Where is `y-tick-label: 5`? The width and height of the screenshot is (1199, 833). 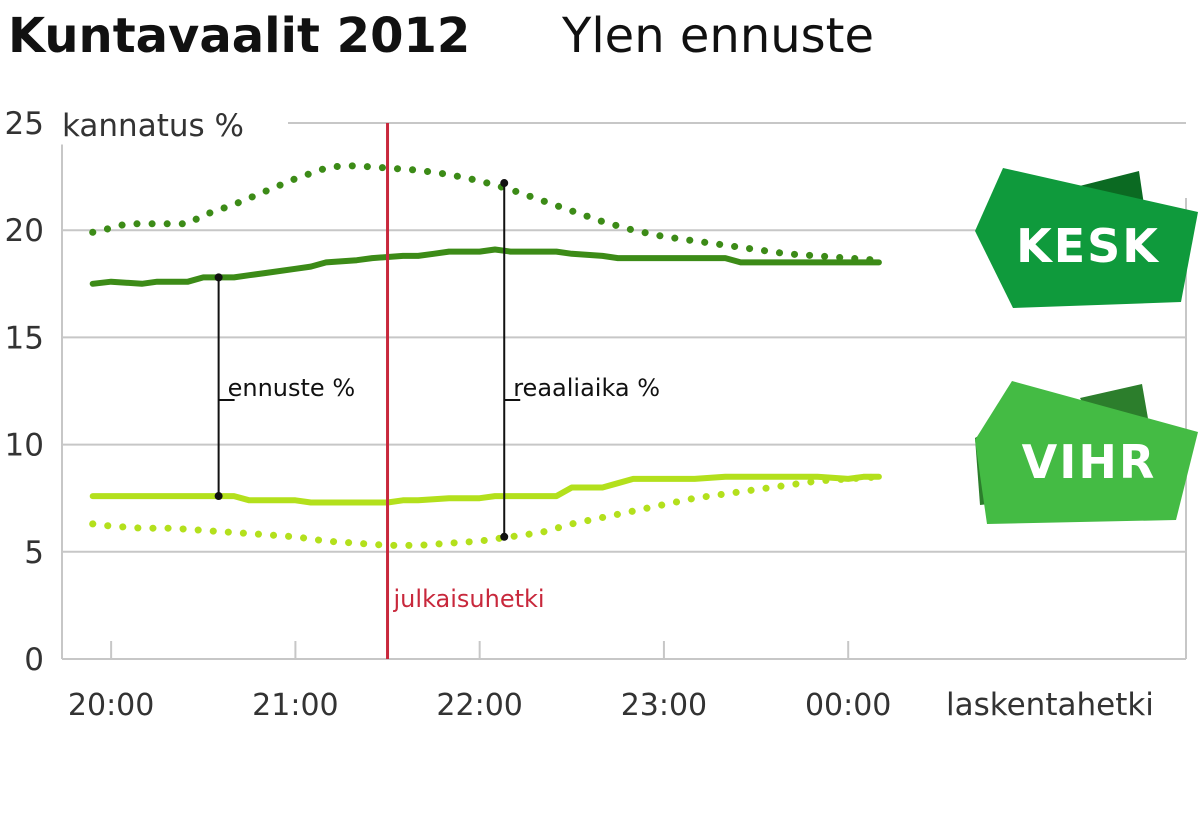
y-tick-label: 5 is located at coordinates (34, 553).